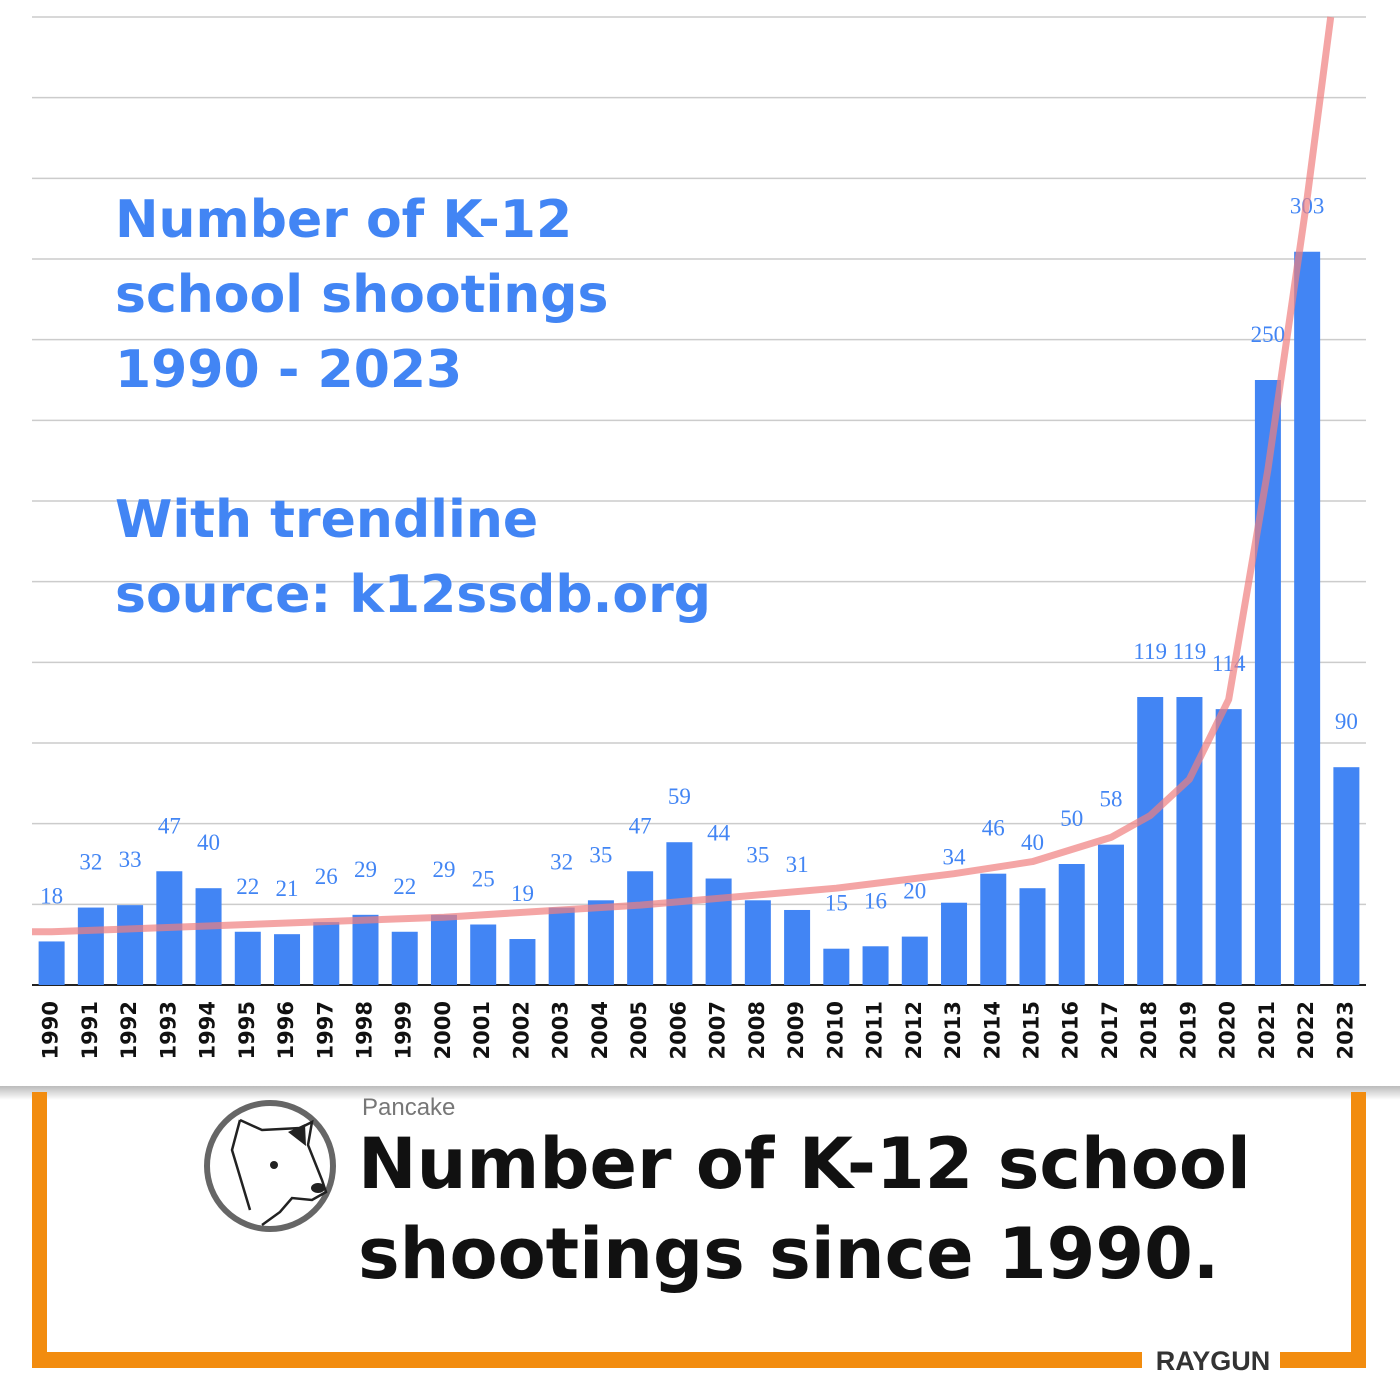 Image resolution: width=1400 pixels, height=1400 pixels. Describe the element at coordinates (51, 1030) in the screenshot. I see `x-tick-label: 1990` at that location.